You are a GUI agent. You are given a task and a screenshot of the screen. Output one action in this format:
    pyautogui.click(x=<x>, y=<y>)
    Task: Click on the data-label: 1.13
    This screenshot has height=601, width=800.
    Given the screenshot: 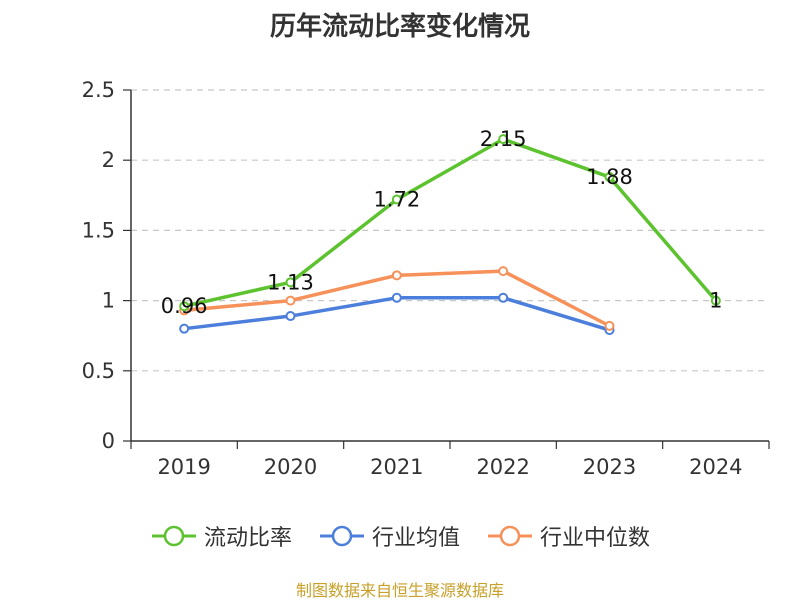 What is the action you would take?
    pyautogui.click(x=290, y=282)
    